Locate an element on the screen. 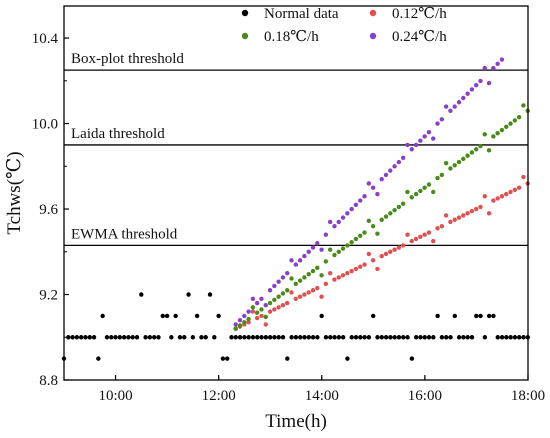  threshold-label: Box-plot threshold is located at coordinates (127, 59).